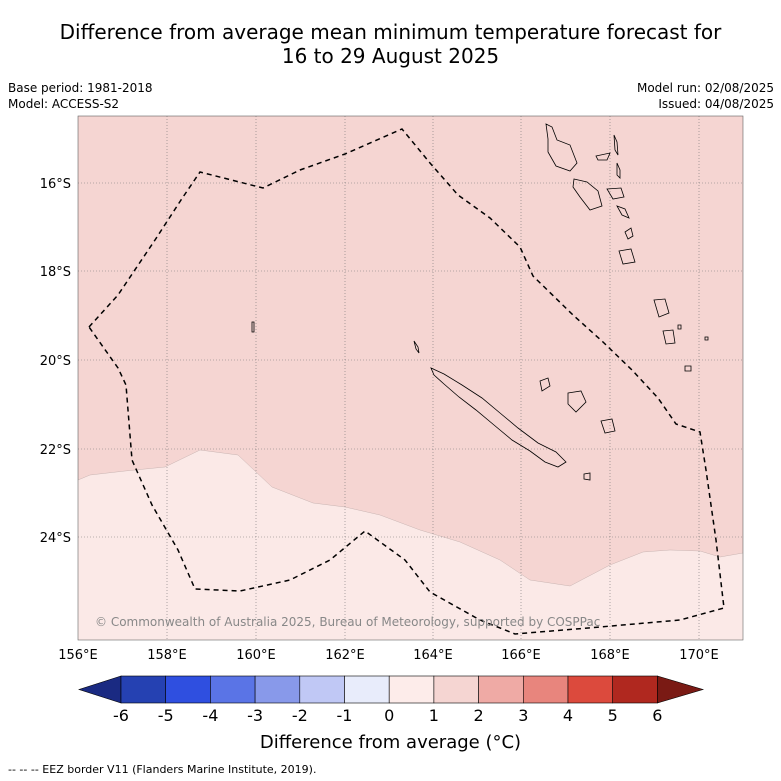  What do you see at coordinates (498, 417) in the screenshot?
I see `new-caledonia-coast` at bounding box center [498, 417].